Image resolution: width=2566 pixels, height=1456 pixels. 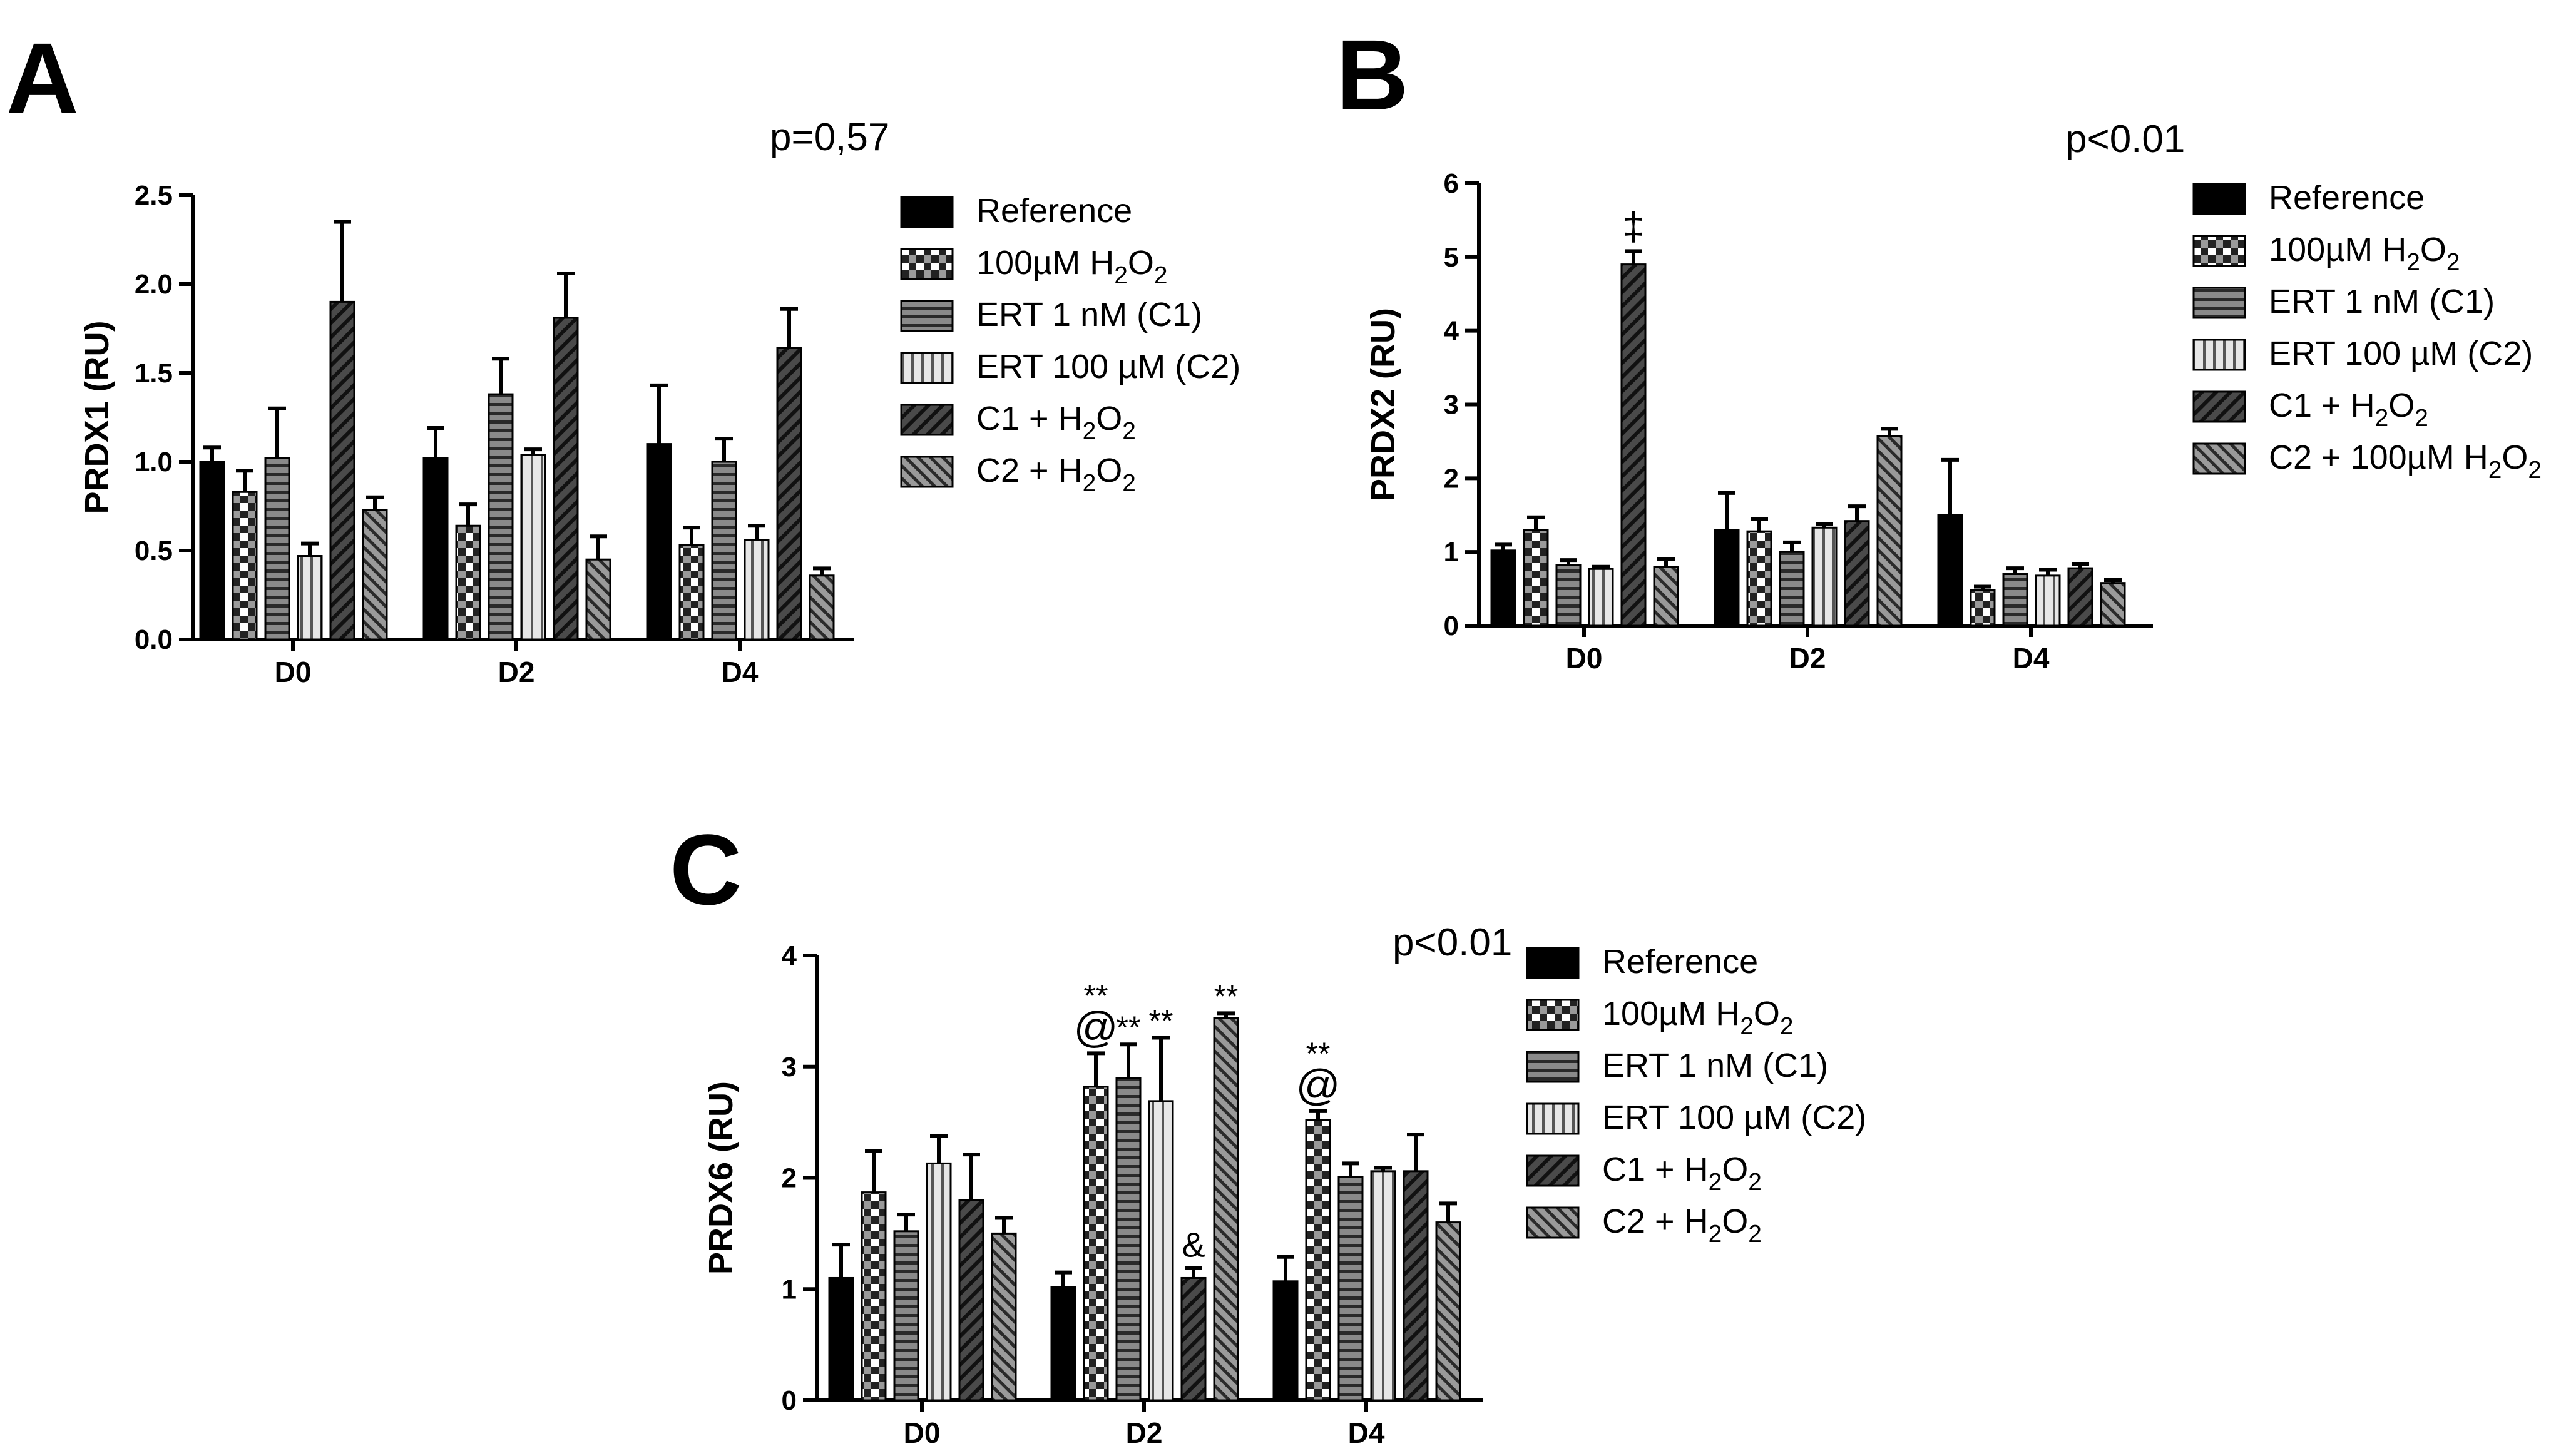 What do you see at coordinates (1372, 75) in the screenshot?
I see `panel-letter-b: B` at bounding box center [1372, 75].